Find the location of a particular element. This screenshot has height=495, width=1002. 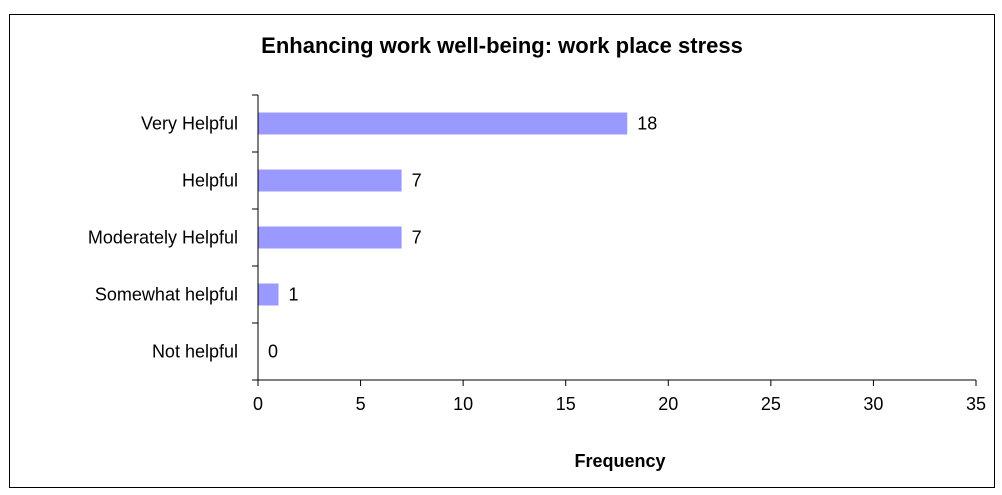

category-label-4: Not helpful is located at coordinates (195, 352).